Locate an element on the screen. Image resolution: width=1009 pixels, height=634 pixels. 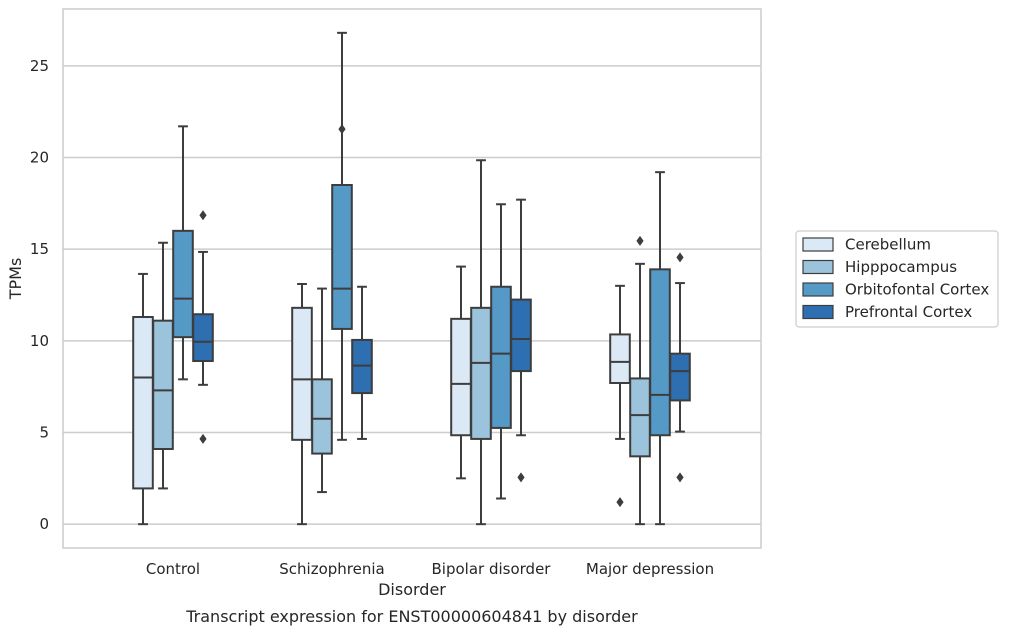
y-axis-label: TPMs is located at coordinates (15, 279).